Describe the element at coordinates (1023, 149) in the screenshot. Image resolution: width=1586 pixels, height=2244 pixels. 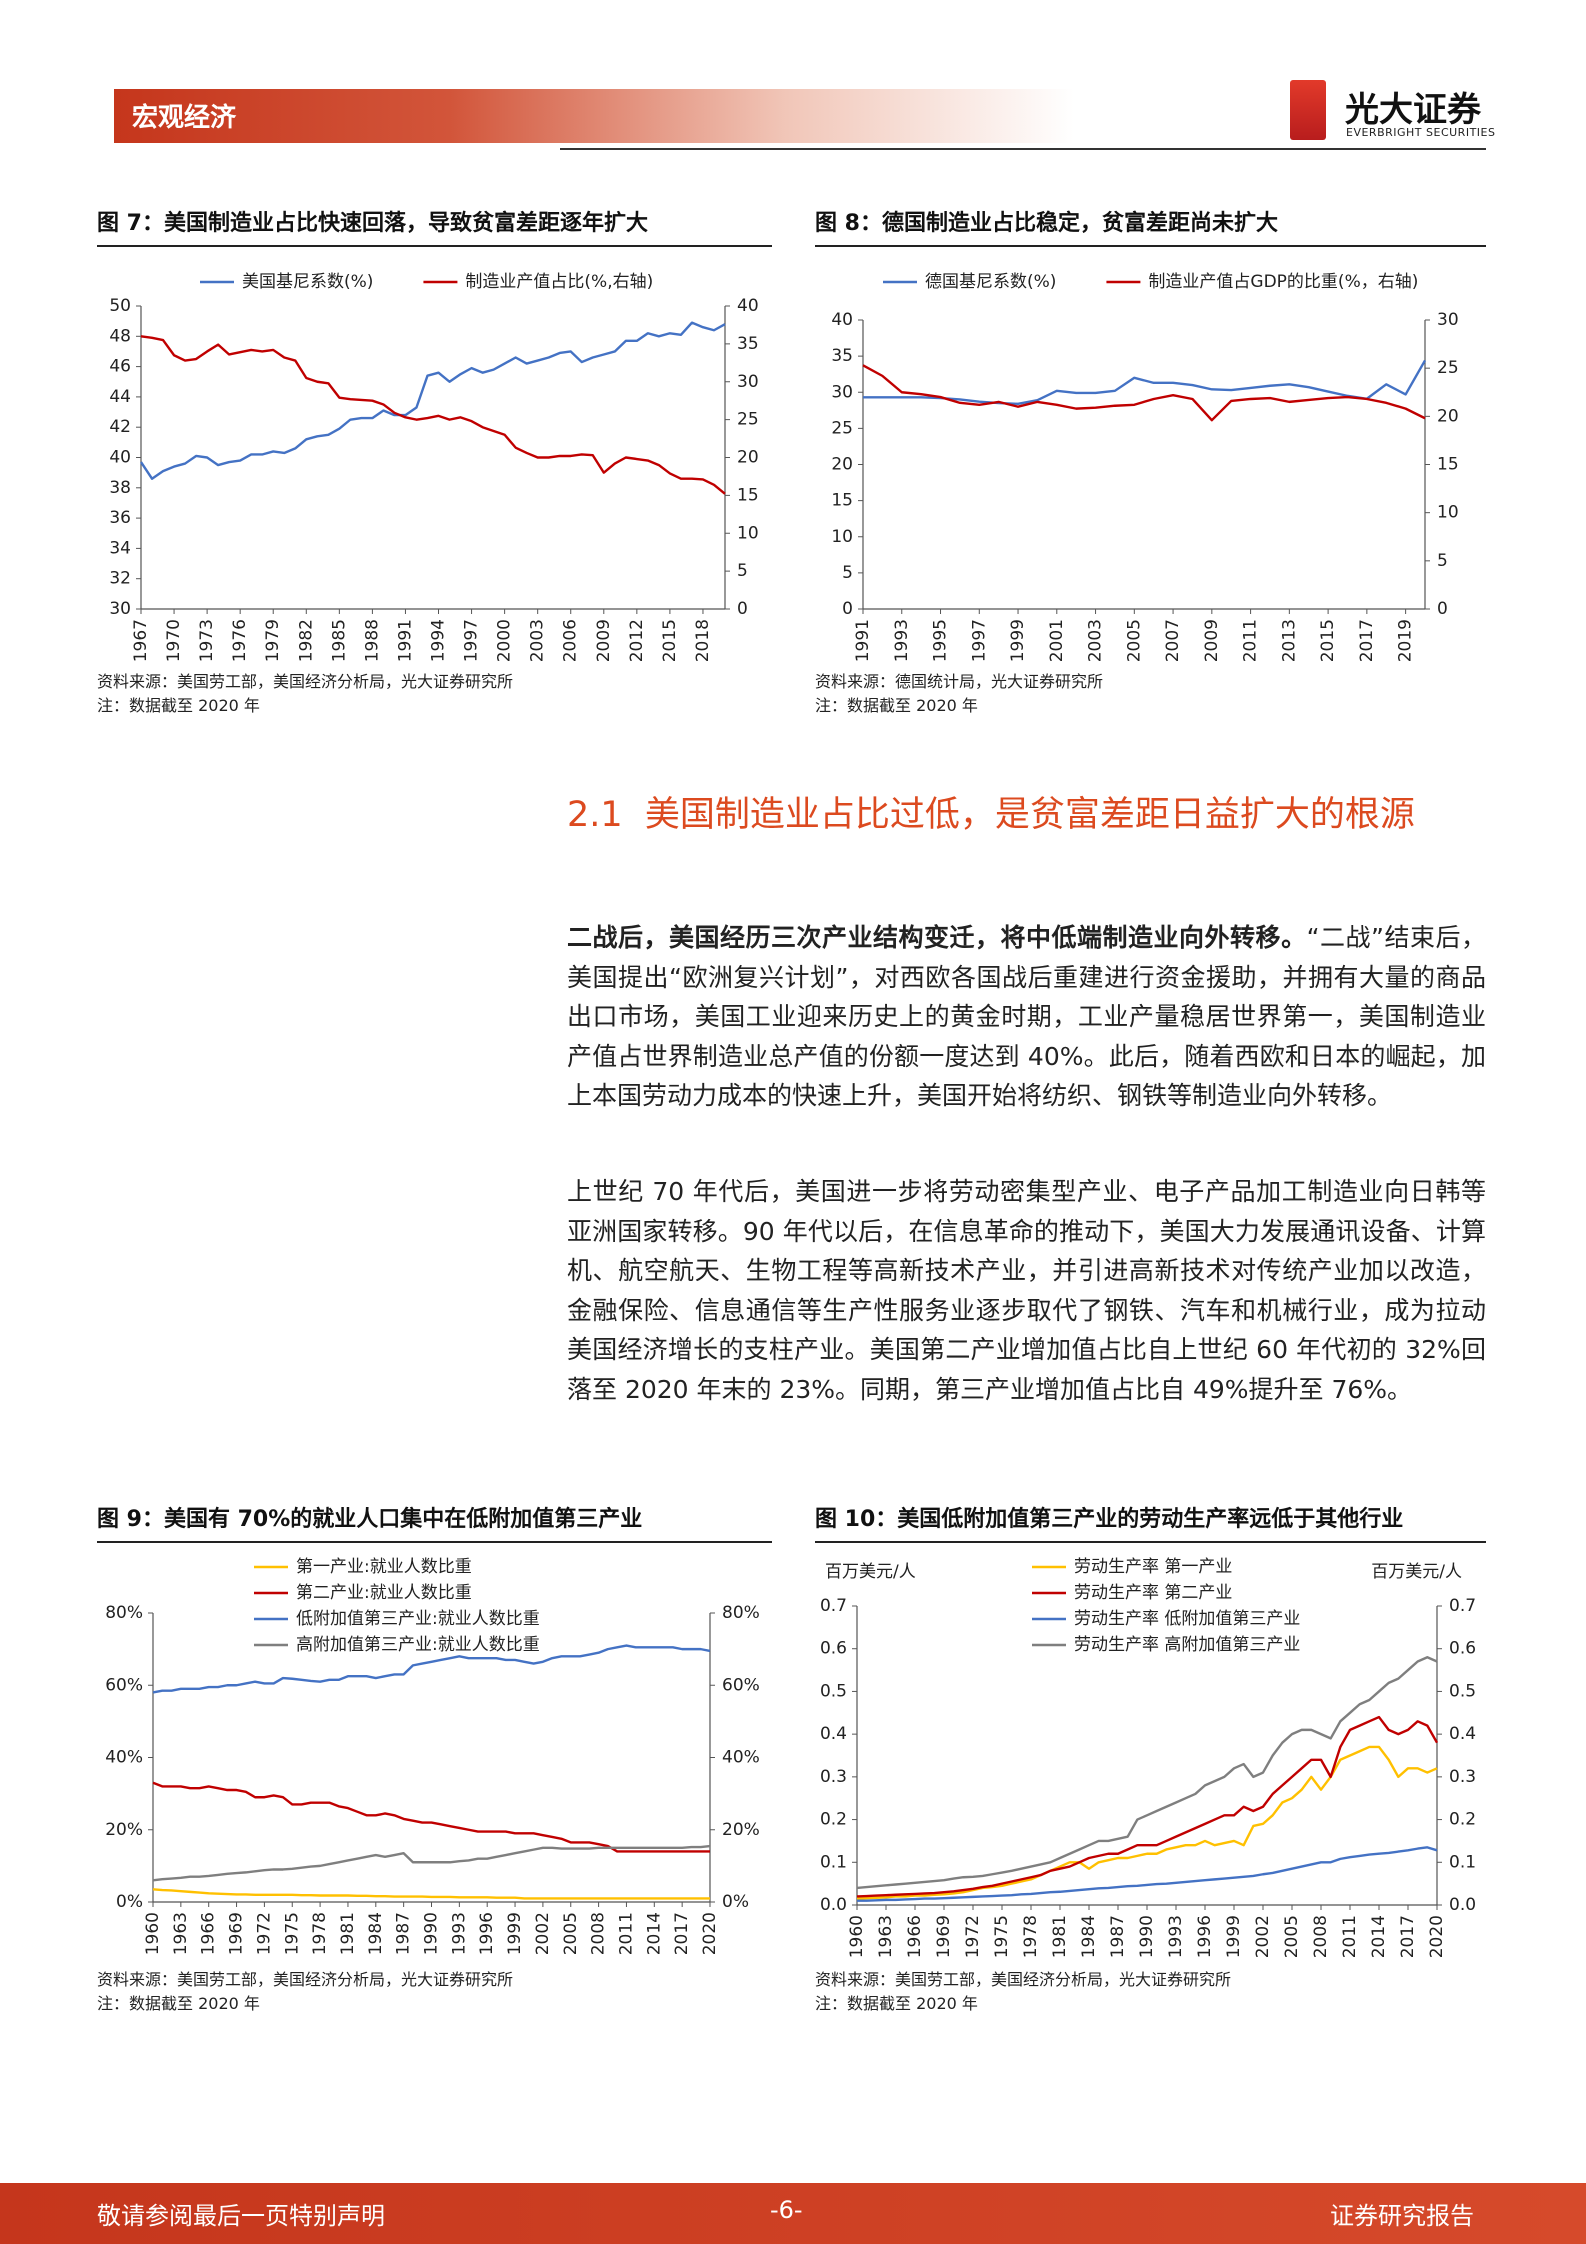
I see `header-rule` at that location.